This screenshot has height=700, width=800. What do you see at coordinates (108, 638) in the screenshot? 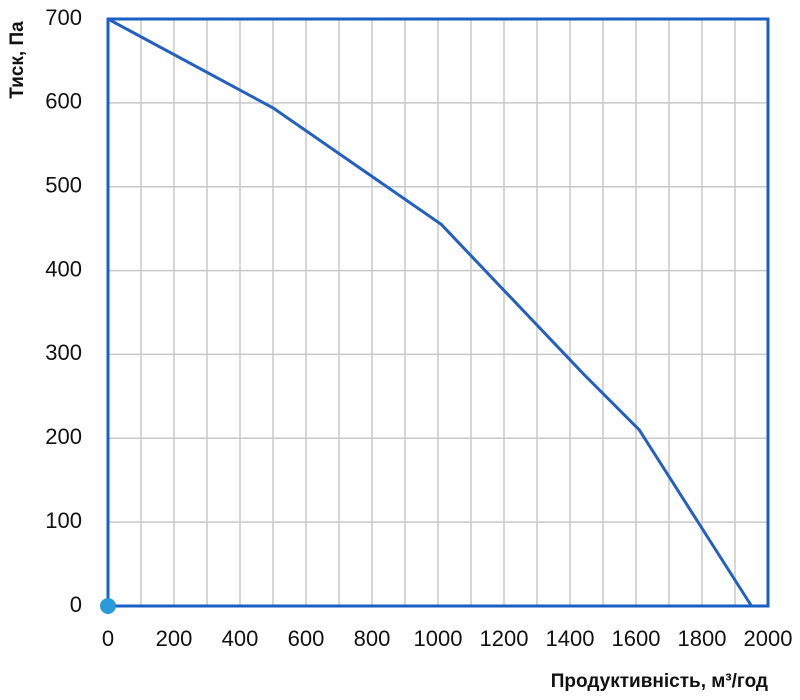
I see `x-tick-label: 0` at bounding box center [108, 638].